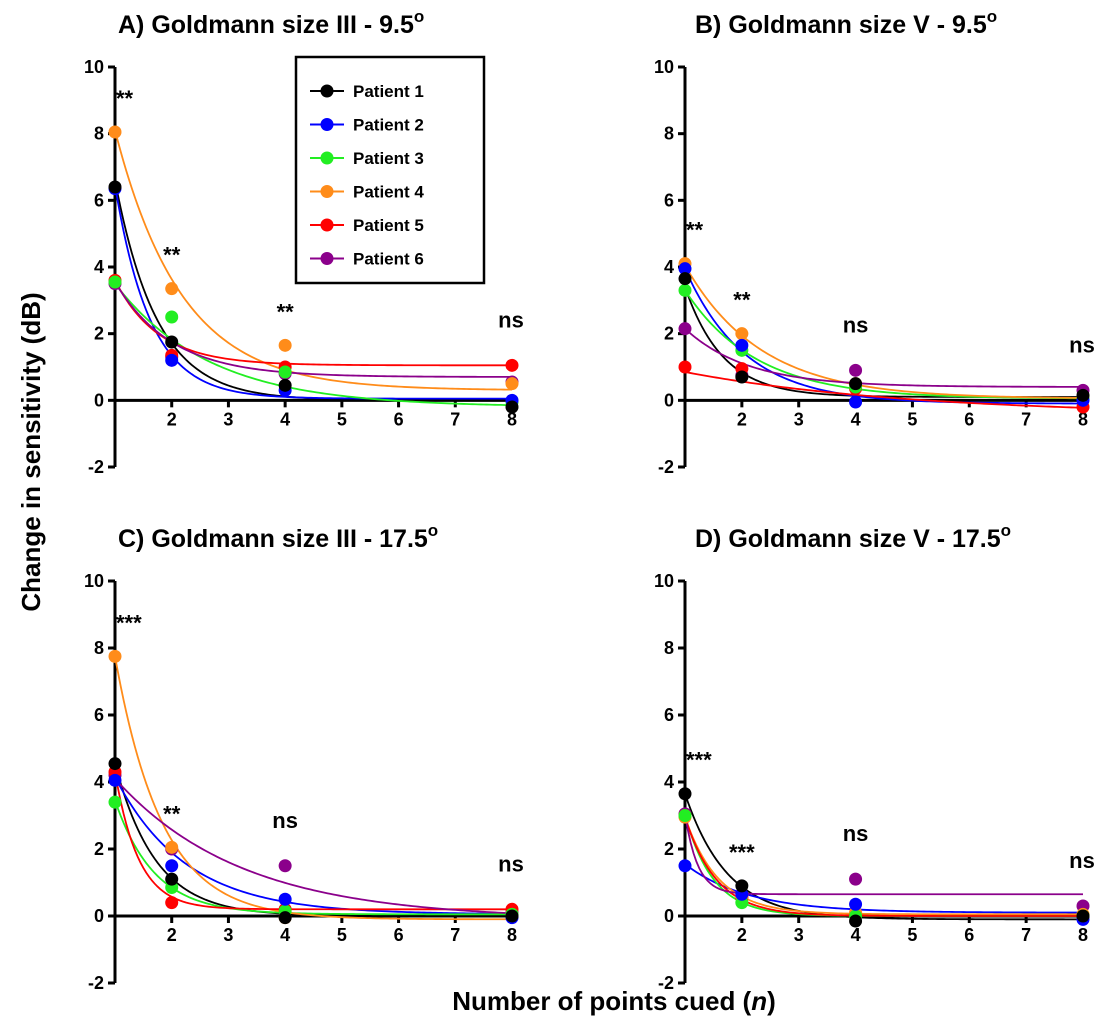 The image size is (1104, 1027). What do you see at coordinates (278, 537) in the screenshot?
I see `panel-title: C) Goldmann size III - 17.5o` at bounding box center [278, 537].